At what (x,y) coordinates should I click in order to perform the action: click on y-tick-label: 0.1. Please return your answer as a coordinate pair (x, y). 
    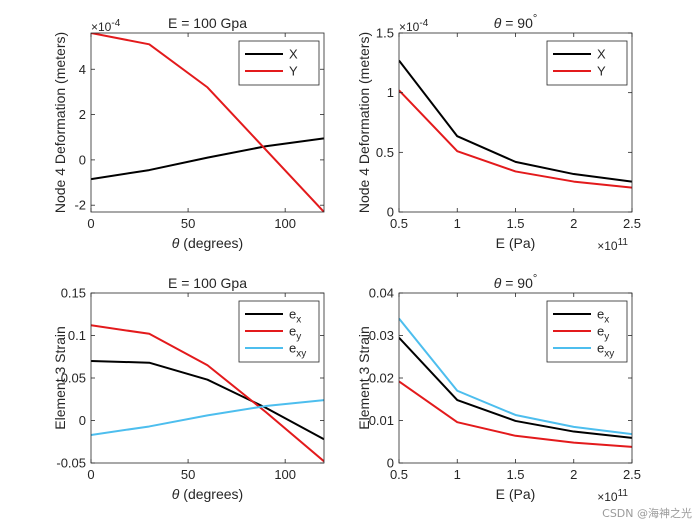
    Looking at the image, I should click on (77, 335).